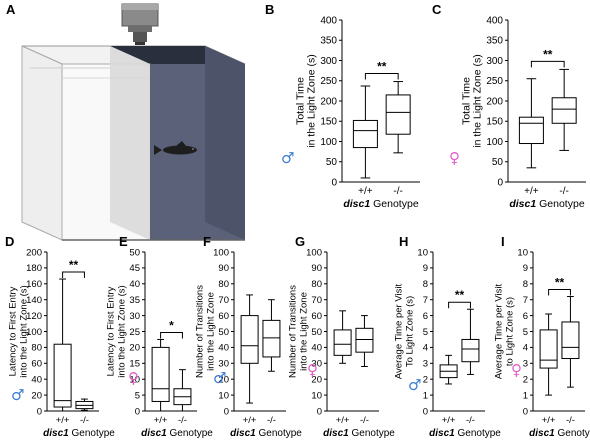 The width and height of the screenshot is (590, 442). What do you see at coordinates (175, 148) in the screenshot?
I see `fish-icon` at bounding box center [175, 148].